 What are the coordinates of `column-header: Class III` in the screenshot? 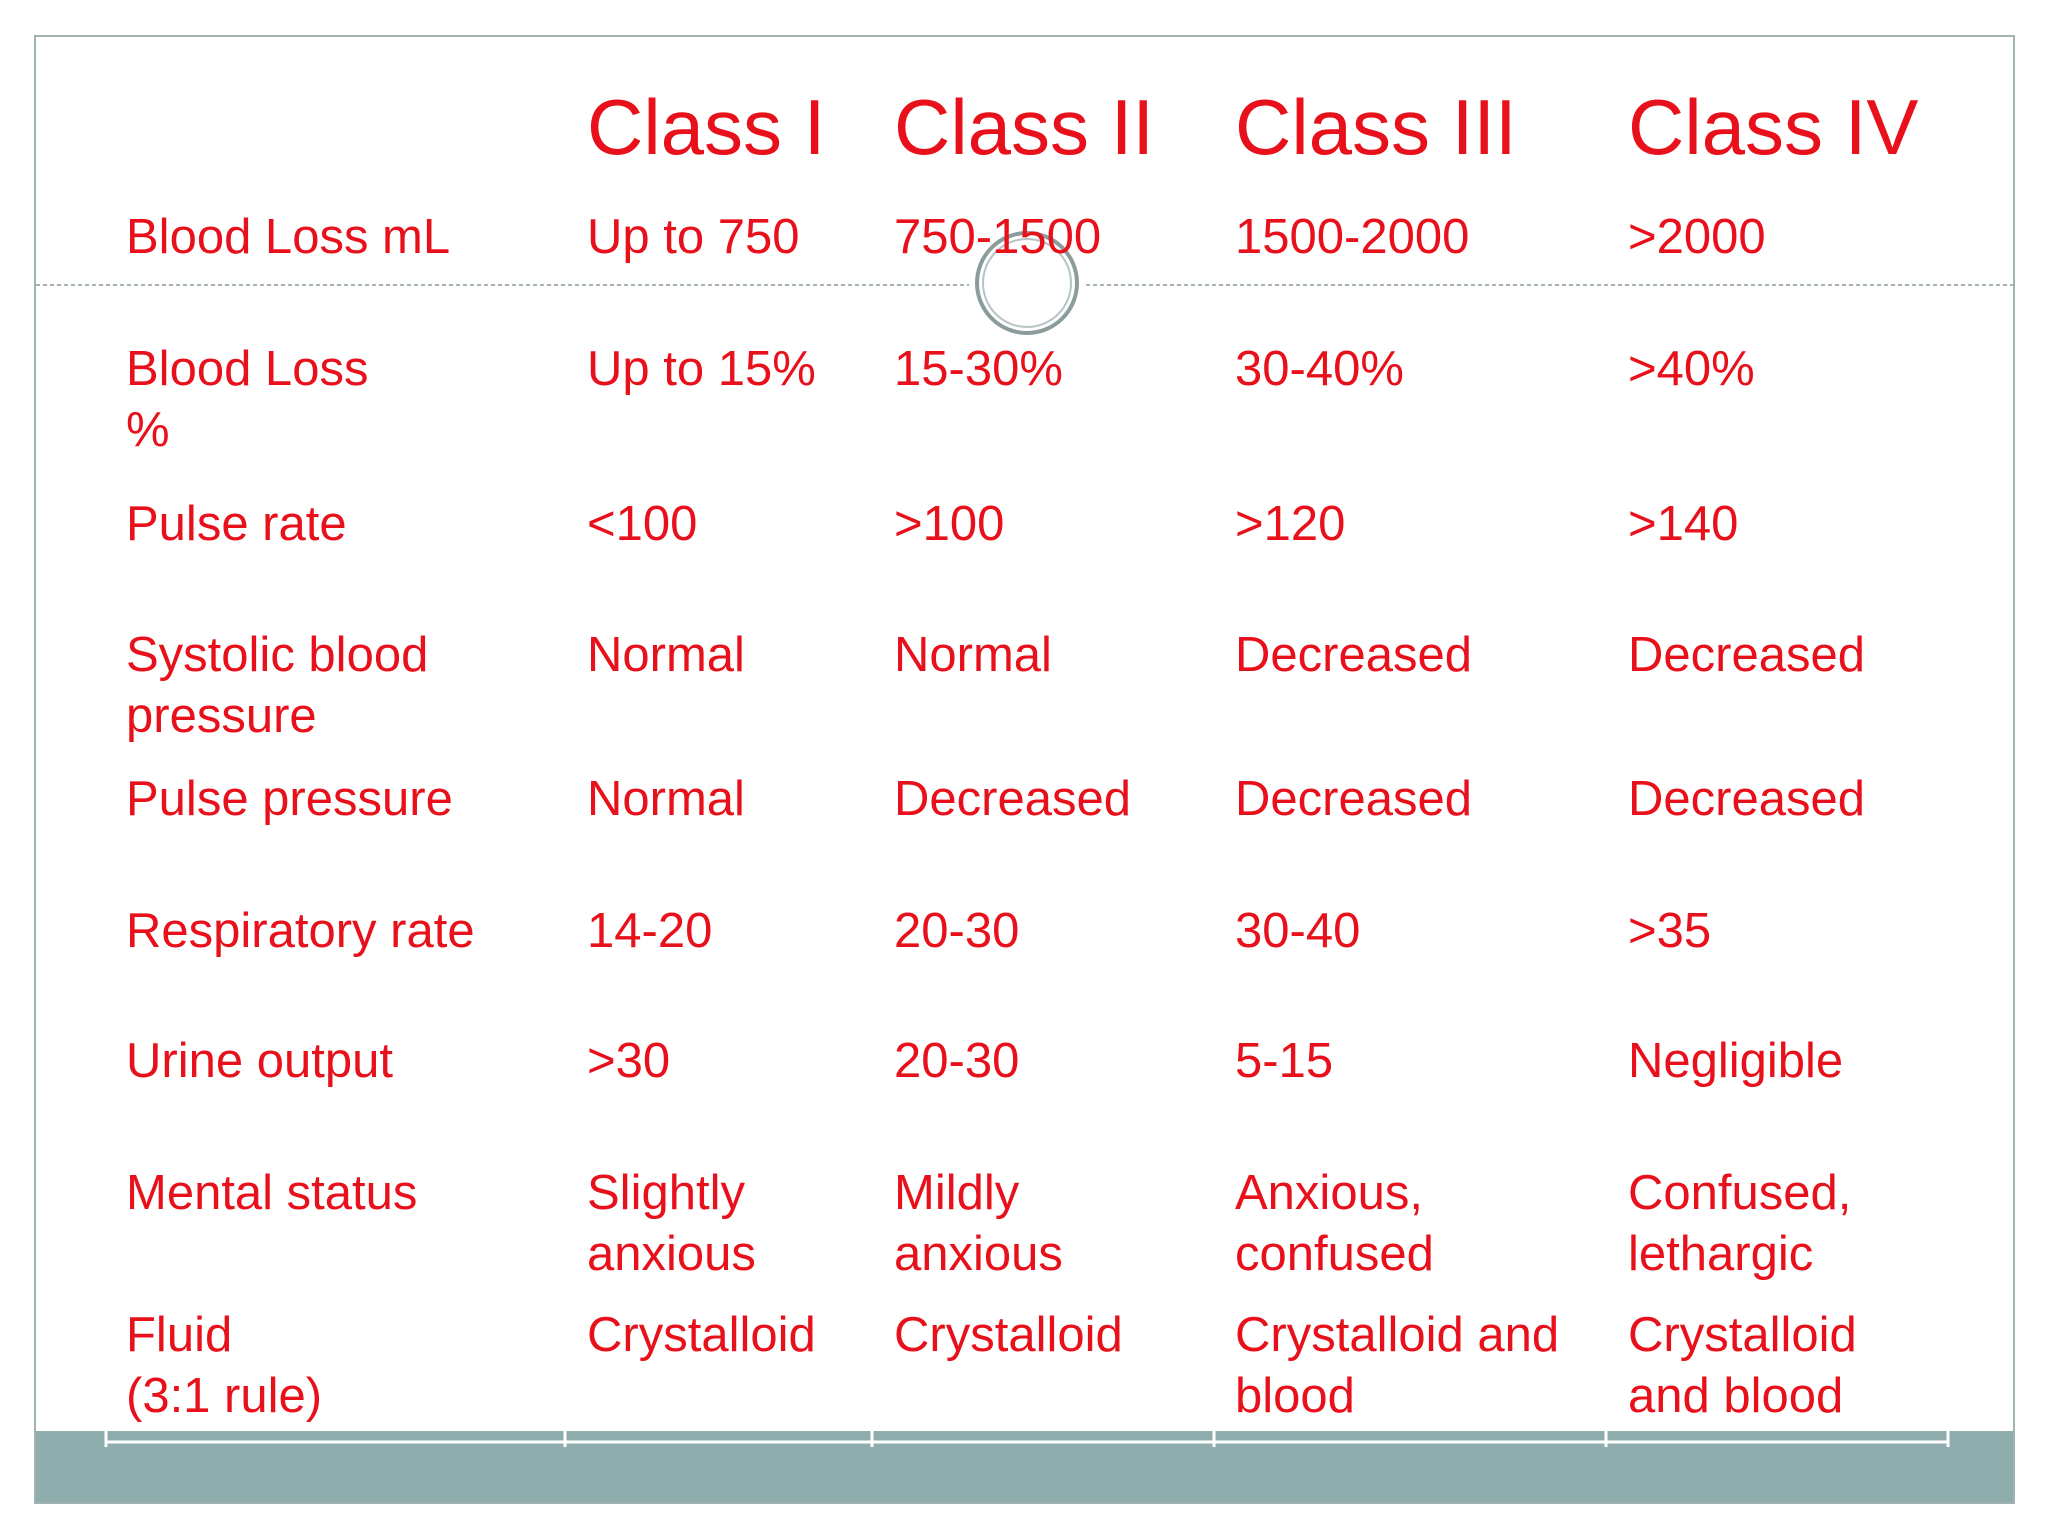 It's located at (1376, 127).